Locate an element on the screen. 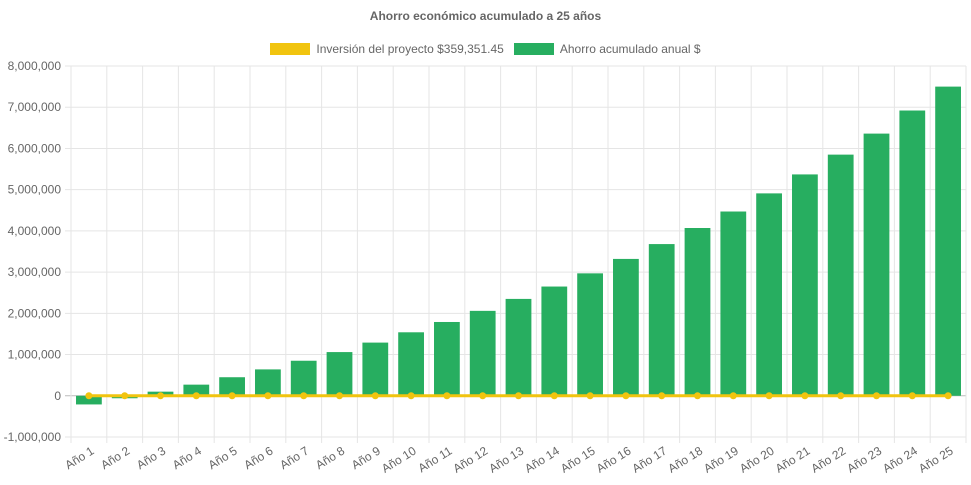 The height and width of the screenshot is (485, 971). x-tick-label: Año 24 is located at coordinates (900, 460).